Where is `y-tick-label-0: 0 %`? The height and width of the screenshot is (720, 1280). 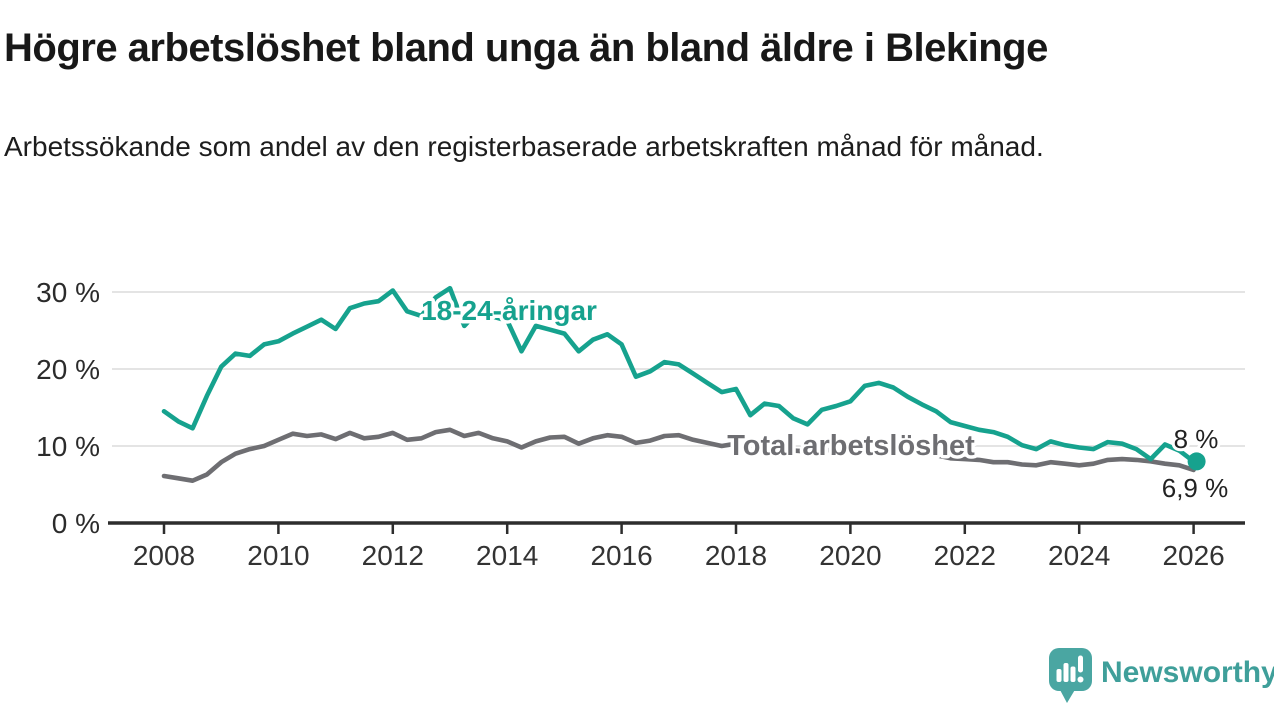 y-tick-label-0: 0 % is located at coordinates (76, 523).